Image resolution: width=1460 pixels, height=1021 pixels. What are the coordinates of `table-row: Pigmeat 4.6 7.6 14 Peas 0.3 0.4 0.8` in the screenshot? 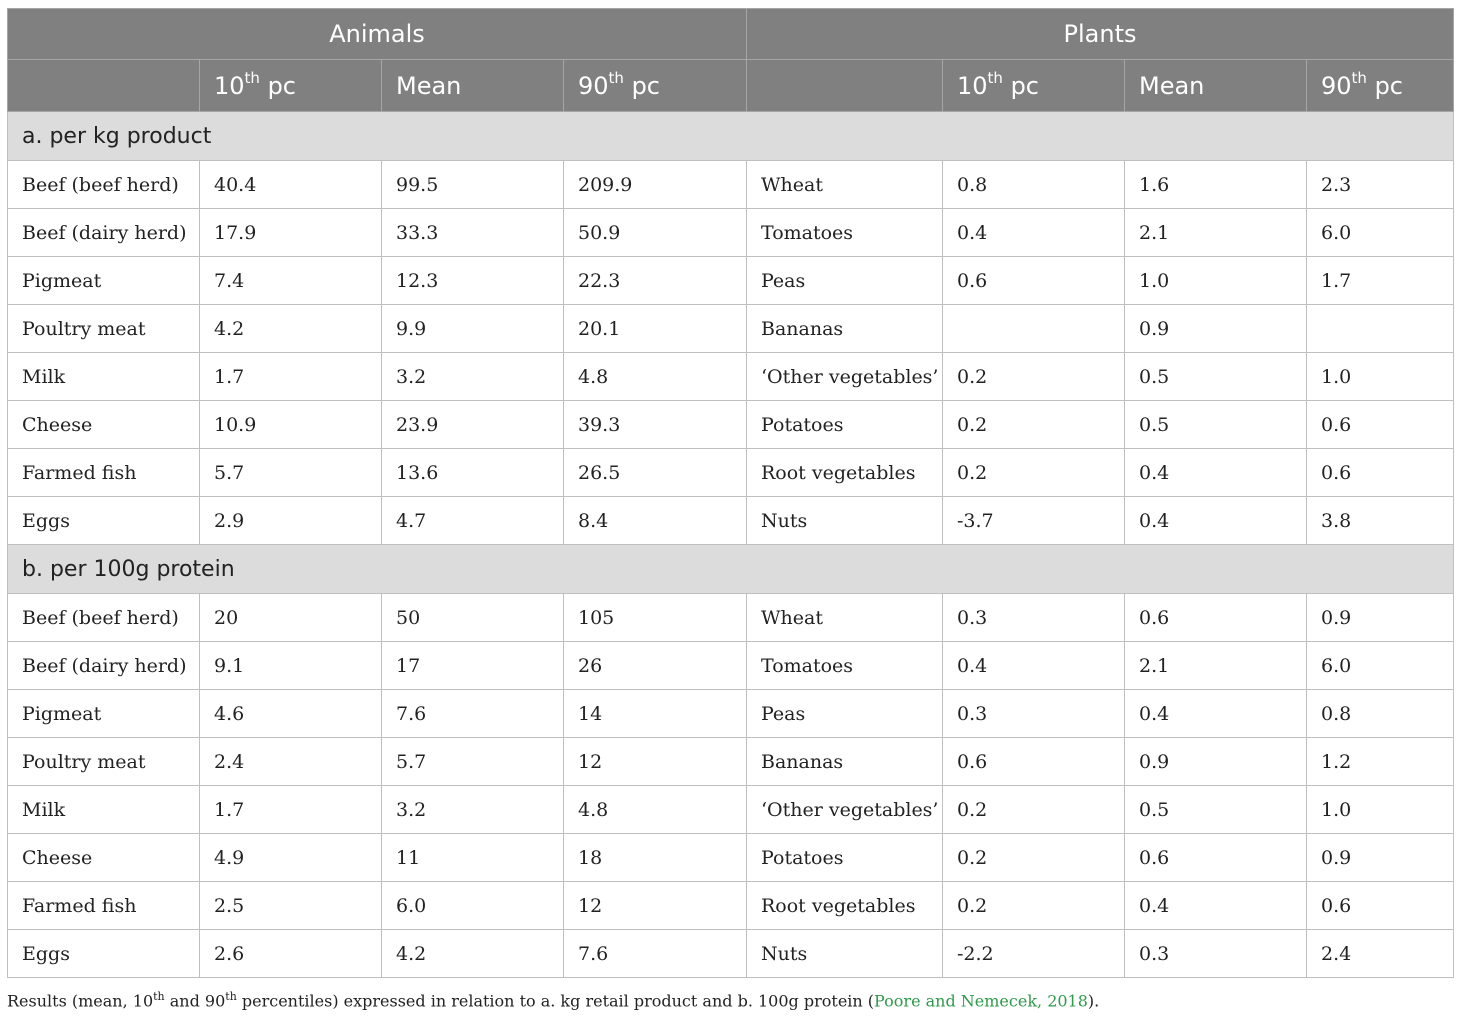 It's located at (731, 713).